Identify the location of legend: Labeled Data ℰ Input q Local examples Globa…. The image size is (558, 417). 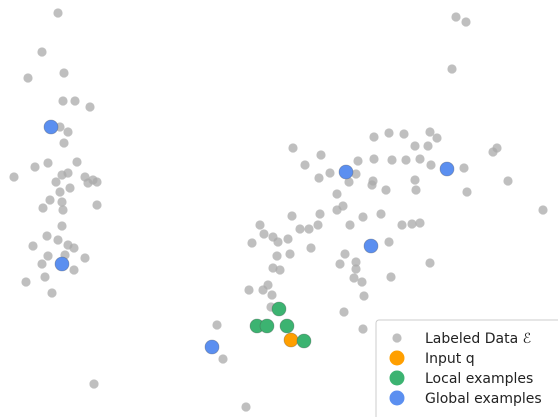
(466, 368).